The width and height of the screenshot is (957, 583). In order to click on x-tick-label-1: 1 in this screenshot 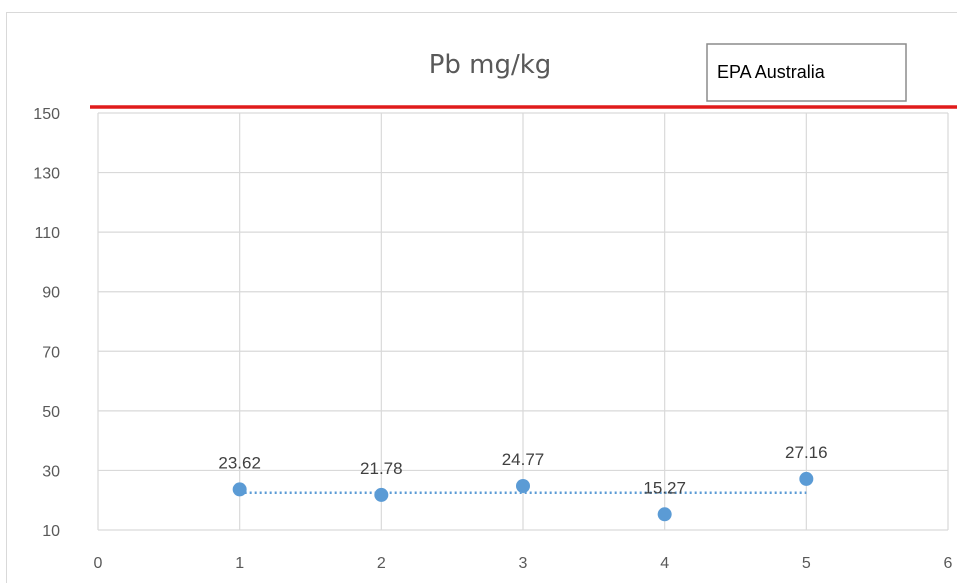, I will do `click(239, 563)`.